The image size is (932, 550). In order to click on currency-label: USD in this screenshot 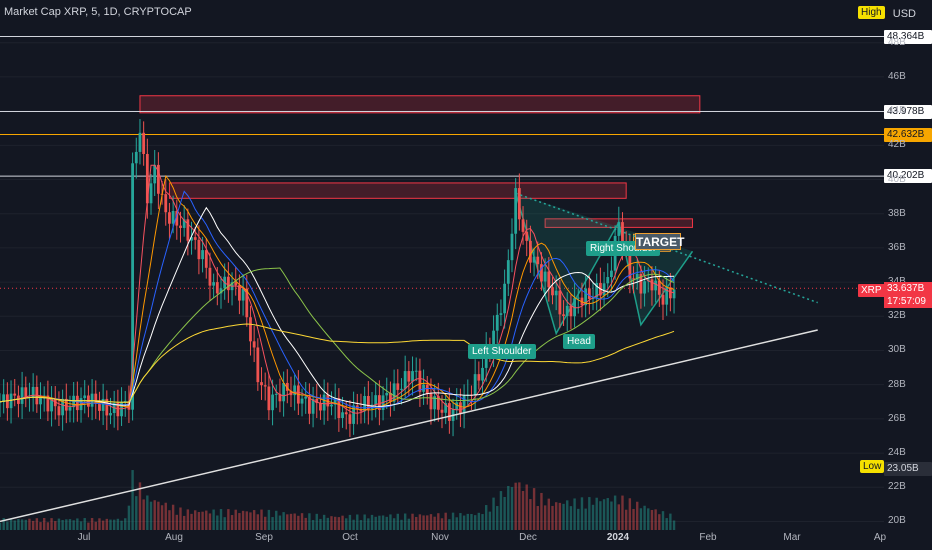, I will do `click(904, 14)`.